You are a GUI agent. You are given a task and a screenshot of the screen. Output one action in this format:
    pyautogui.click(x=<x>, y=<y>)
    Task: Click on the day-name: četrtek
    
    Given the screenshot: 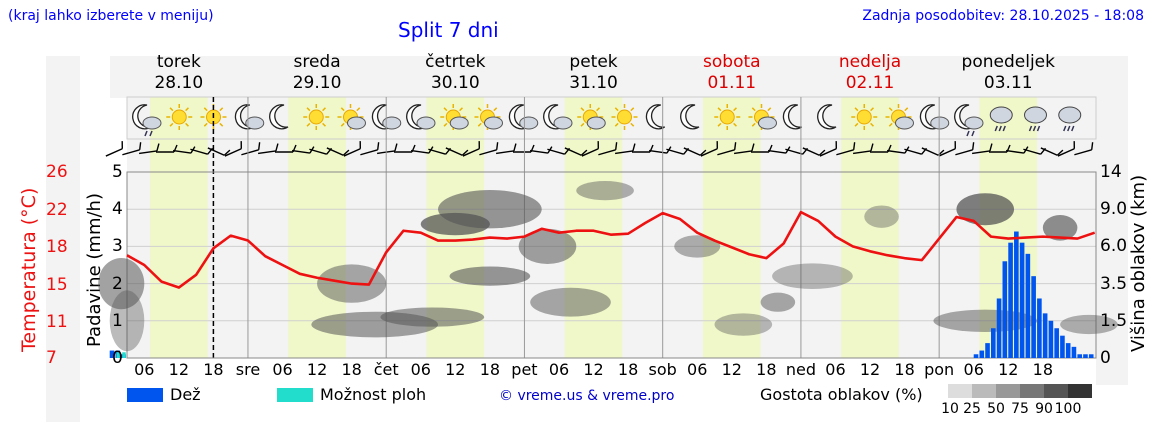 What is the action you would take?
    pyautogui.click(x=455, y=62)
    